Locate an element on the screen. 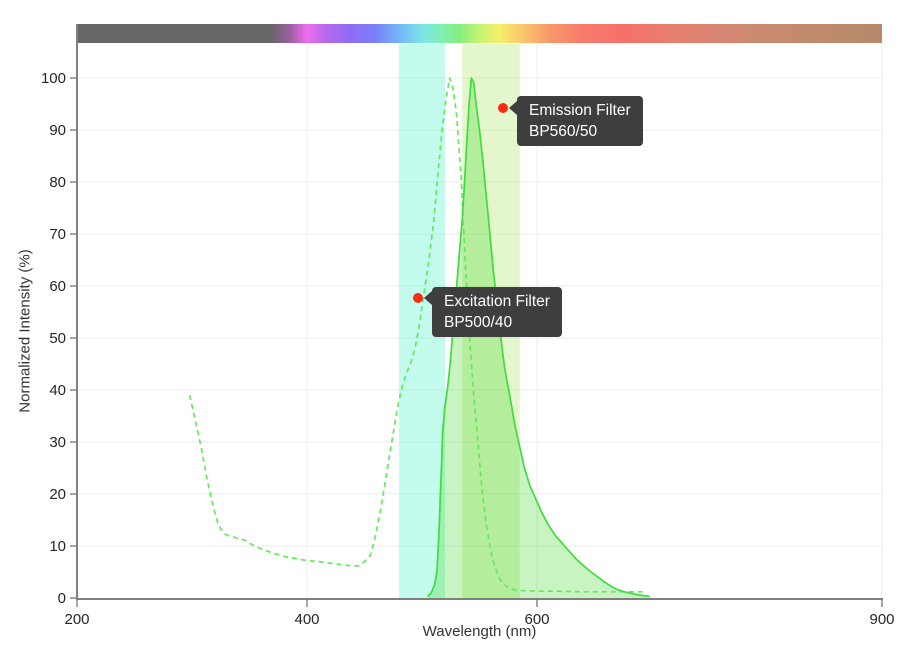 This screenshot has height=650, width=900. y-tick-label-10: 10 is located at coordinates (57, 546).